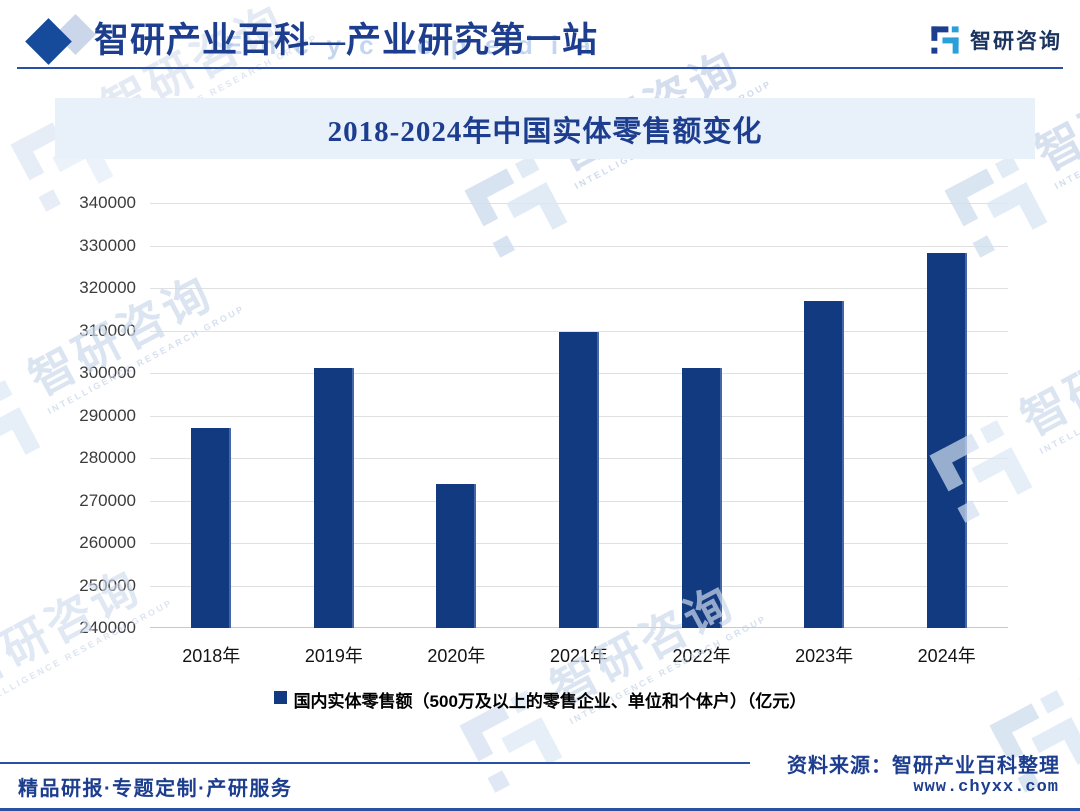 The image size is (1080, 811). Describe the element at coordinates (946, 440) in the screenshot. I see `bar-2024年` at that location.